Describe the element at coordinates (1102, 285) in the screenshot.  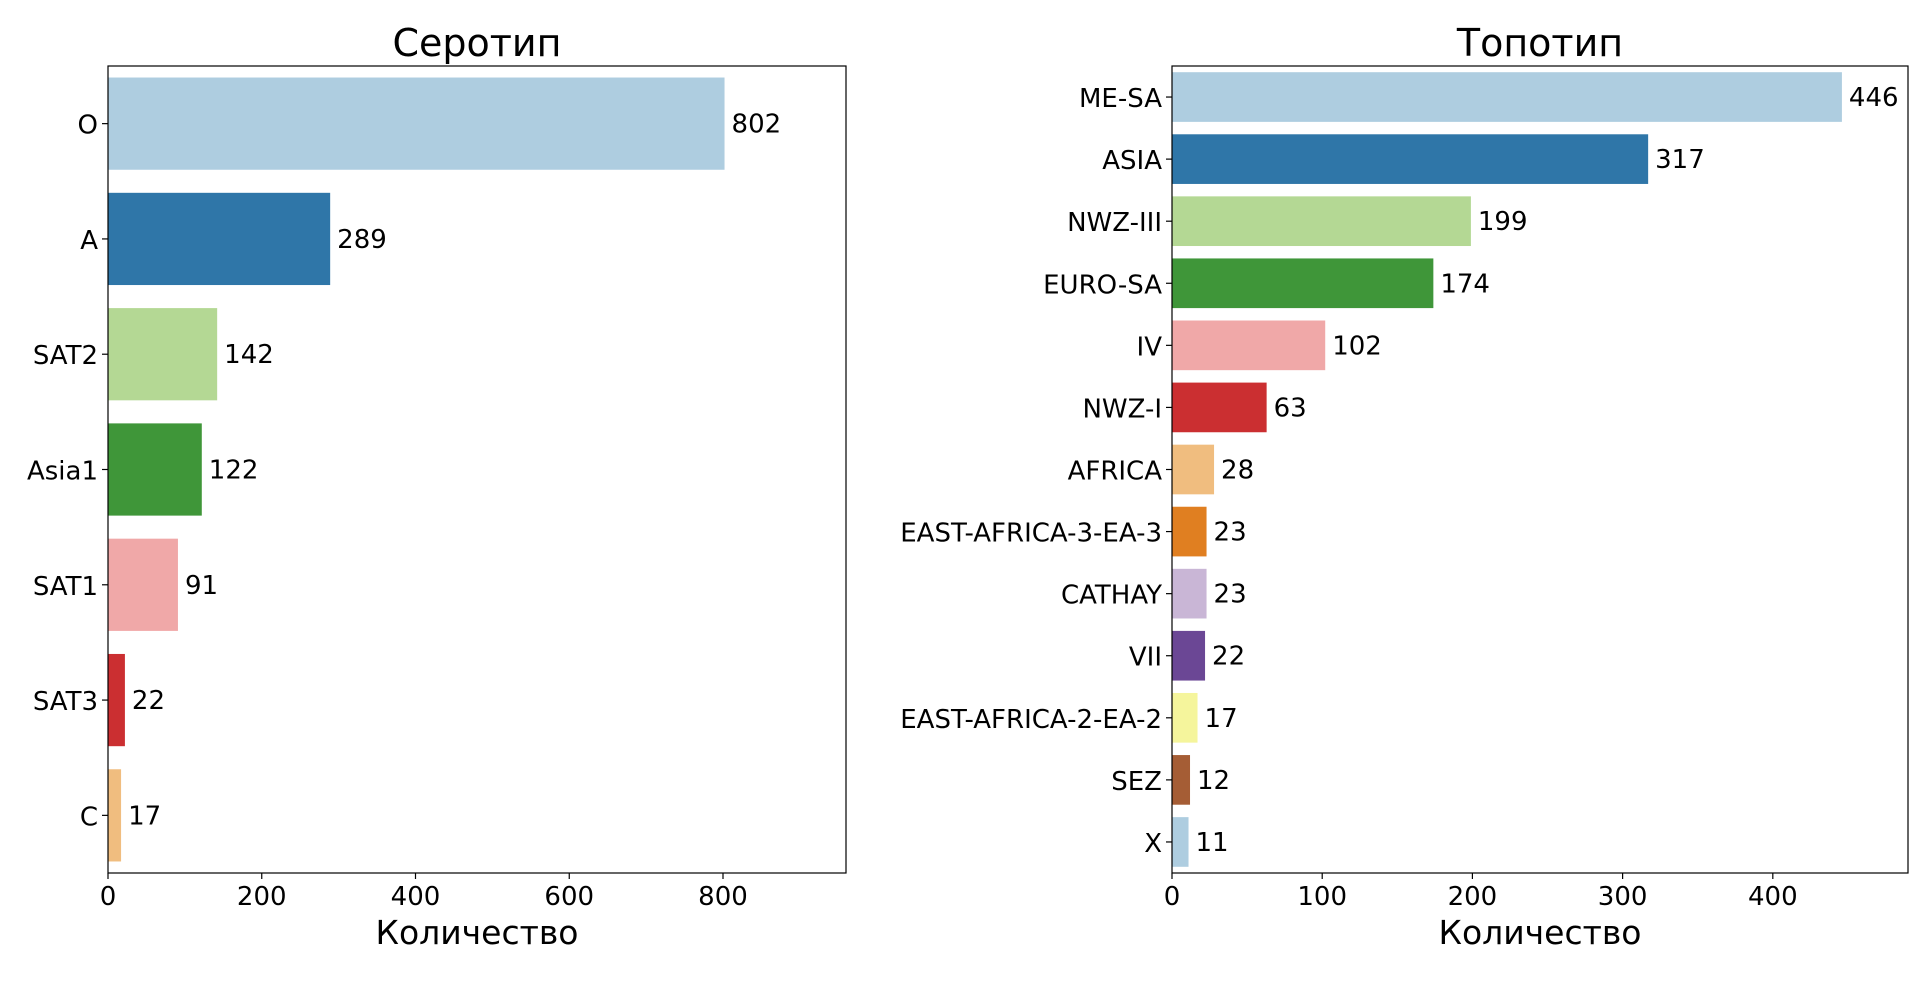
I see `y-tick-label-euro-sa: EURO-SA` at that location.